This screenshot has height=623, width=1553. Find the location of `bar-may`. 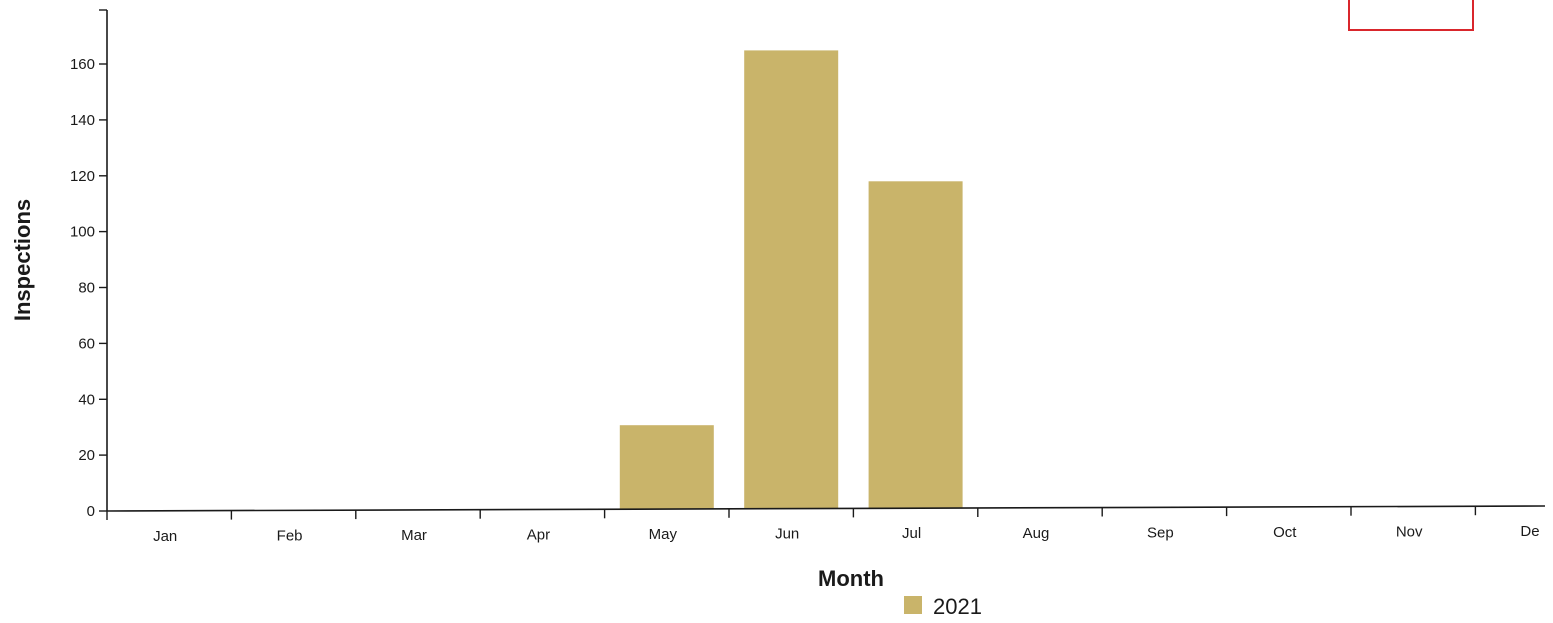

bar-may is located at coordinates (666, 467).